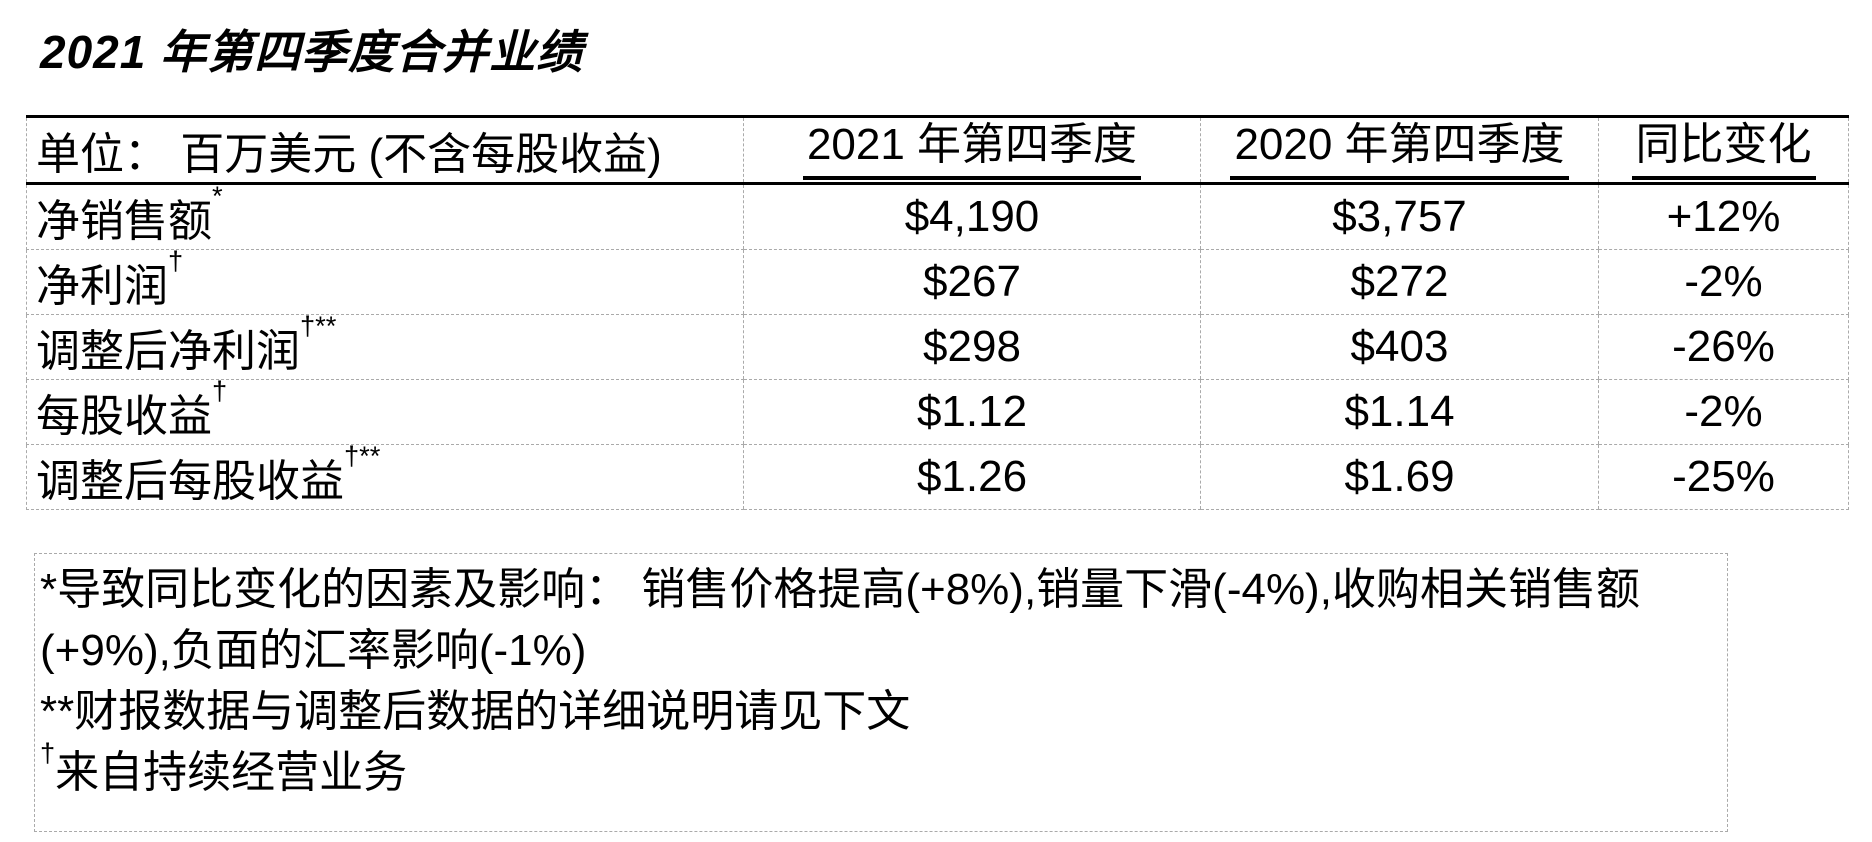 The image size is (1872, 842). I want to click on value-cell-q4-2020: $3,757, so click(1399, 216).